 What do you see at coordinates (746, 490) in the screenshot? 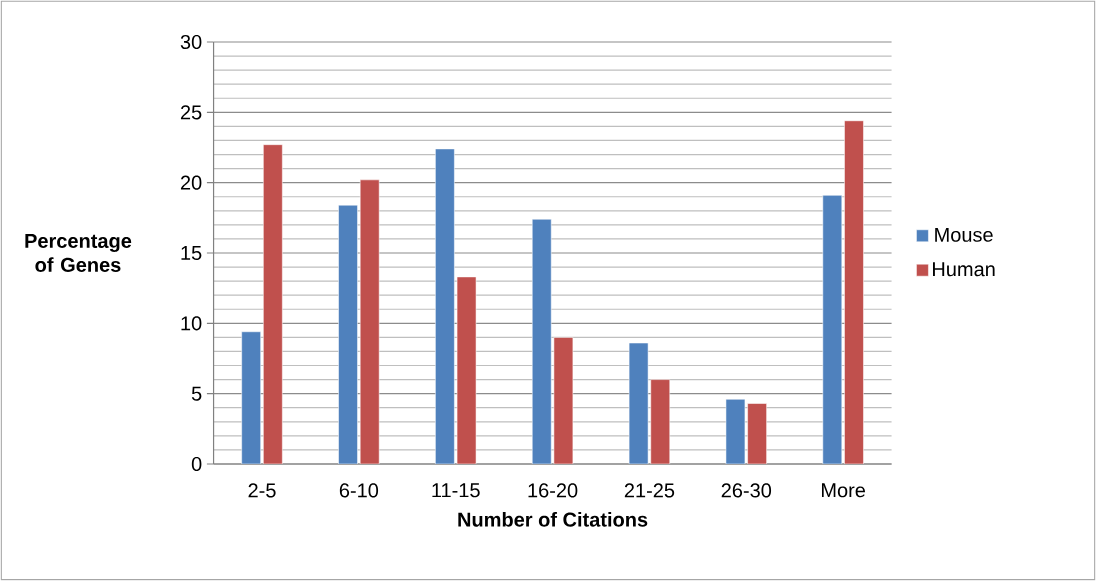
I see `x-tick-label: 26-30` at bounding box center [746, 490].